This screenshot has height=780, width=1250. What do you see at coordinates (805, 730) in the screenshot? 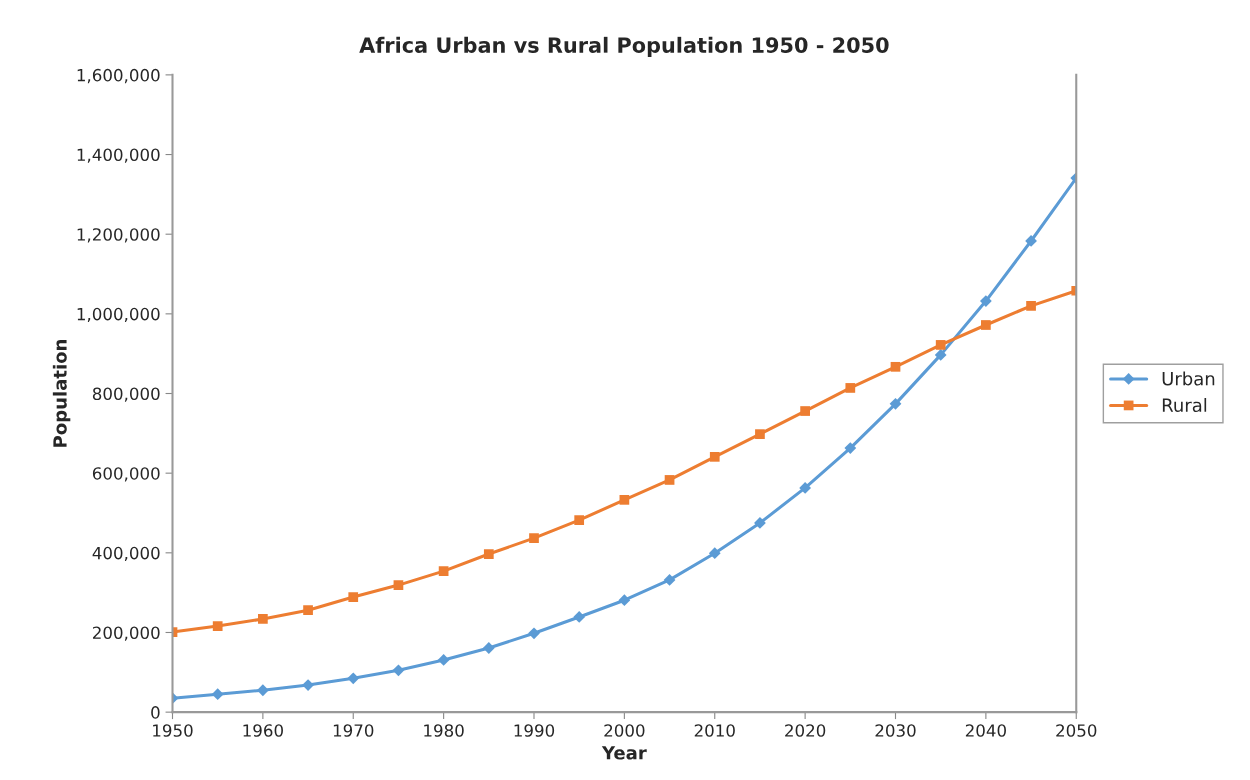
I see `x-tick-label: 2020` at bounding box center [805, 730].